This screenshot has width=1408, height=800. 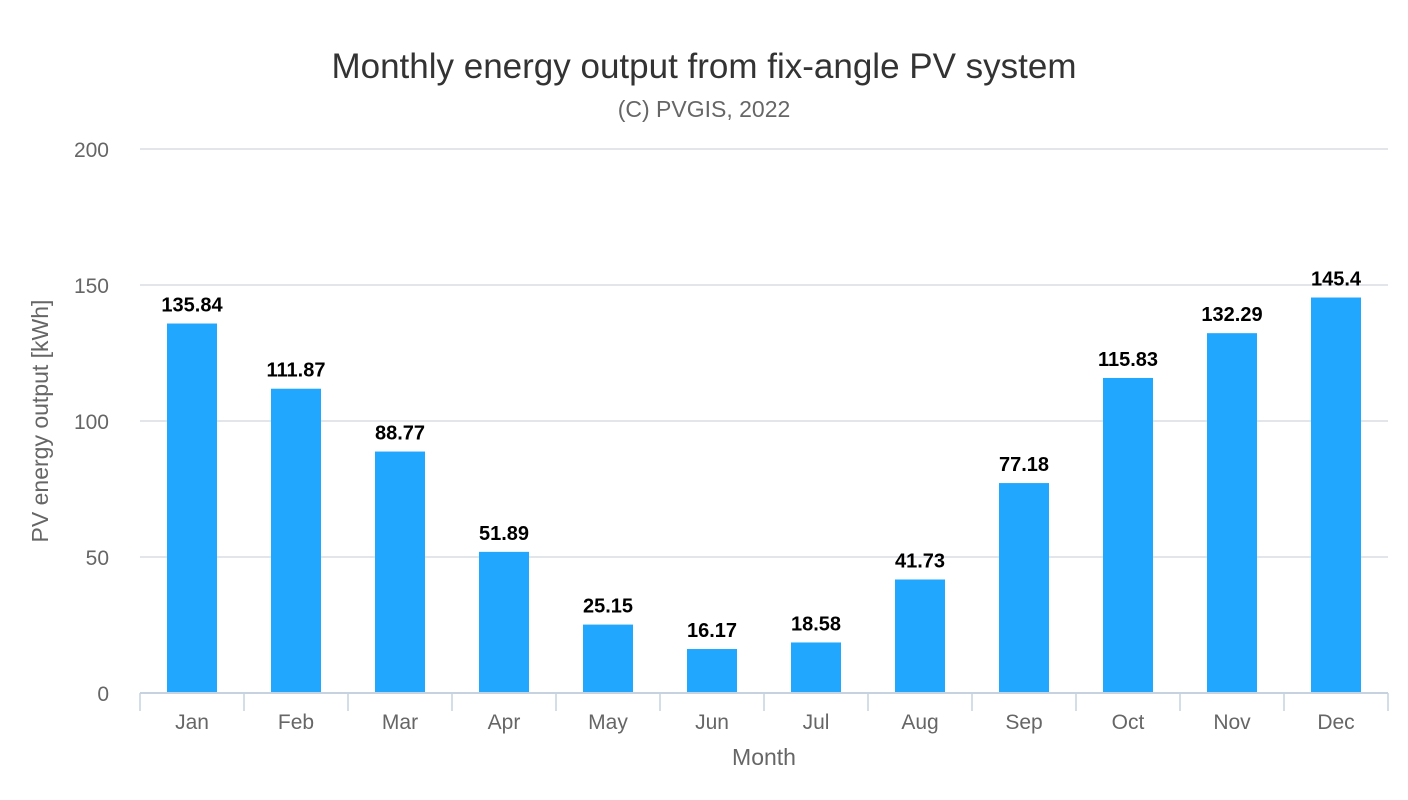 I want to click on y-axis-ticks: 0 50 100 150 200, so click(x=91, y=422).